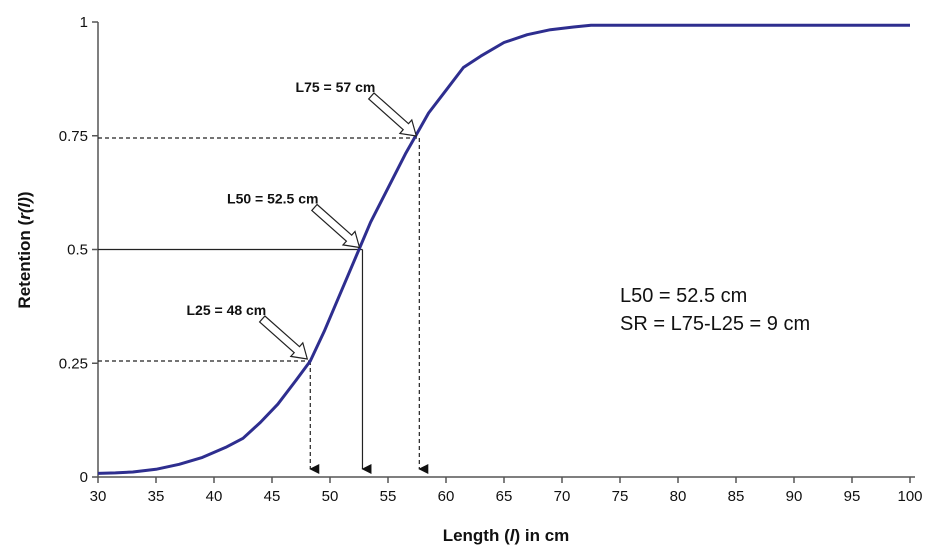  I want to click on callout-label: L75 = 57 cm, so click(336, 87).